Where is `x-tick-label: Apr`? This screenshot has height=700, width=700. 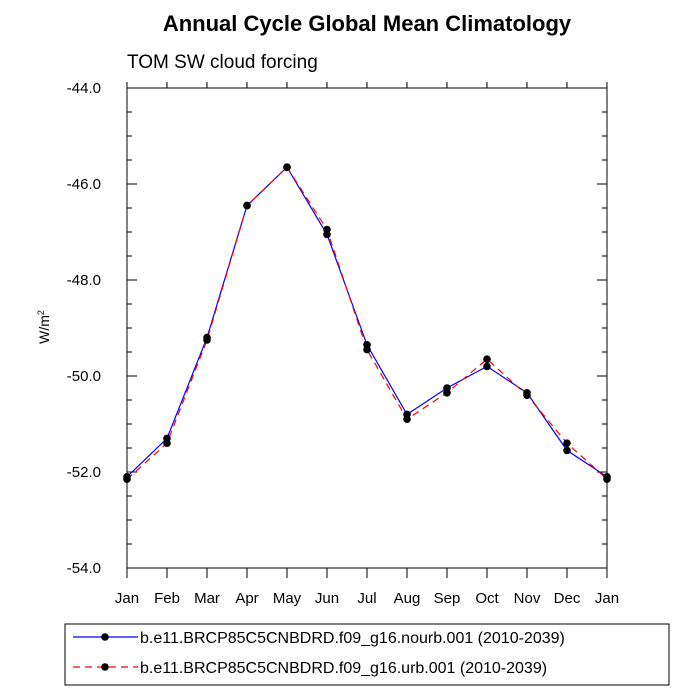
x-tick-label: Apr is located at coordinates (246, 598).